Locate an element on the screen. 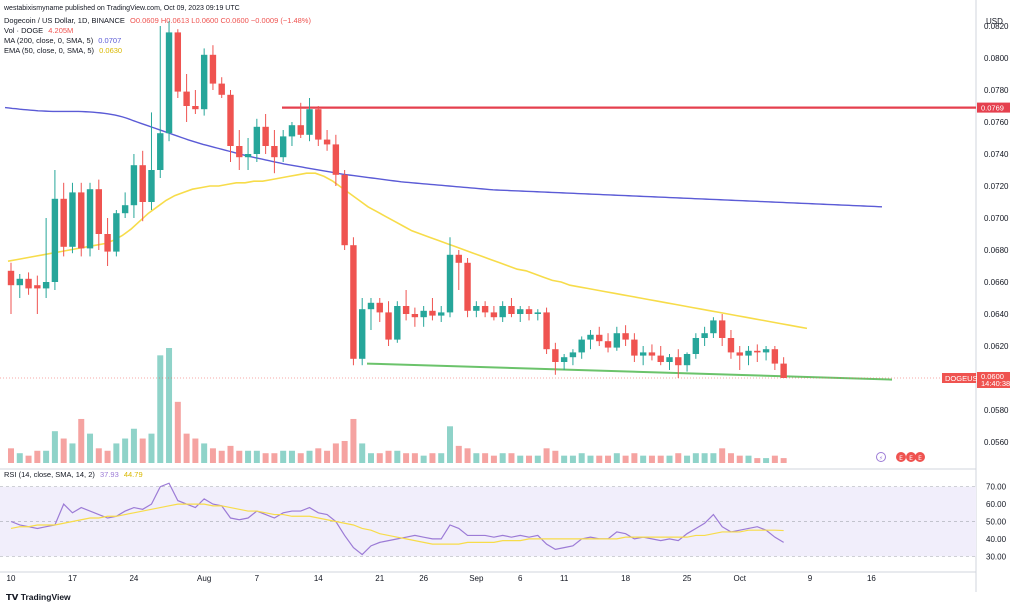  symbol-title: Dogecoin / US Dollar, 1D, BINANCE is located at coordinates (64, 20).